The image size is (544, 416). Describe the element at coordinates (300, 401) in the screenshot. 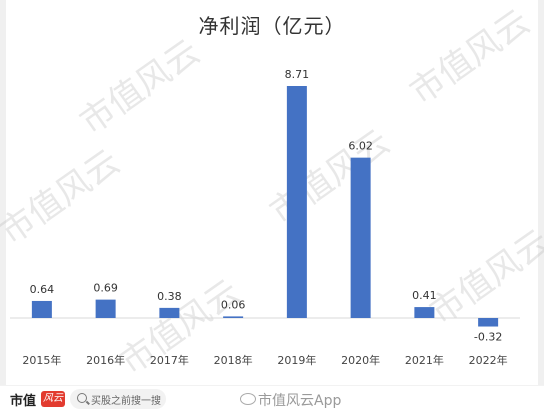

I see `weibo-handle: 市值风云App` at that location.